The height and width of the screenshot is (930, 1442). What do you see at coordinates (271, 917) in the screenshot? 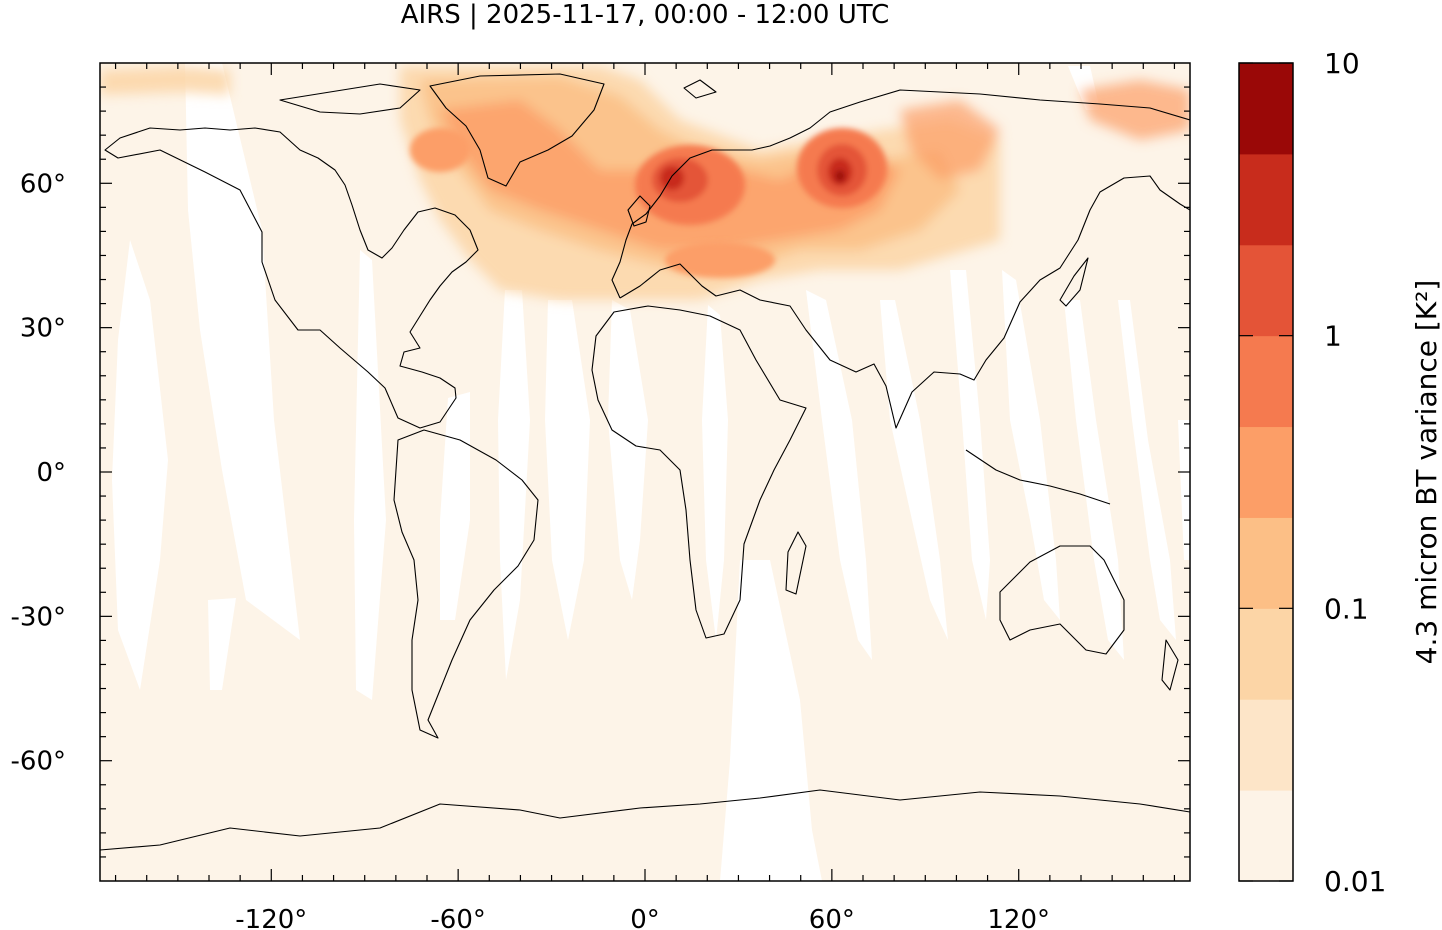
I see `x-tick-label: -120°` at bounding box center [271, 917].